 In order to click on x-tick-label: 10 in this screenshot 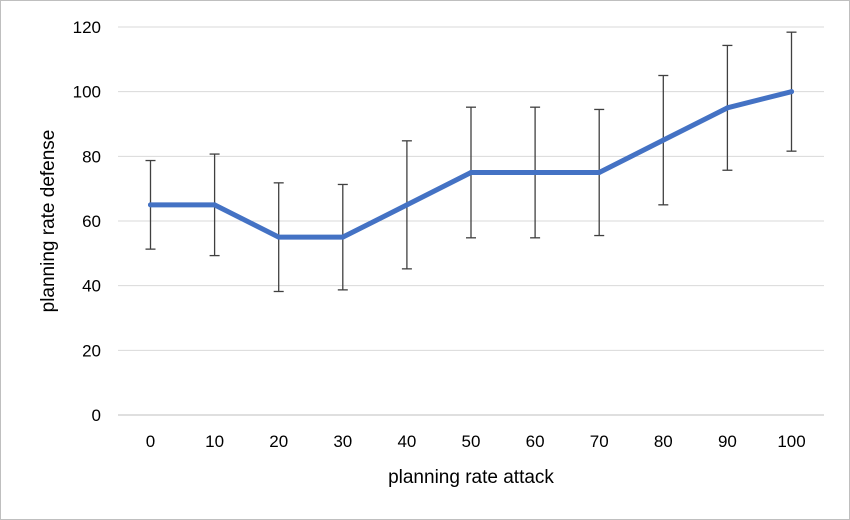, I will do `click(214, 441)`.